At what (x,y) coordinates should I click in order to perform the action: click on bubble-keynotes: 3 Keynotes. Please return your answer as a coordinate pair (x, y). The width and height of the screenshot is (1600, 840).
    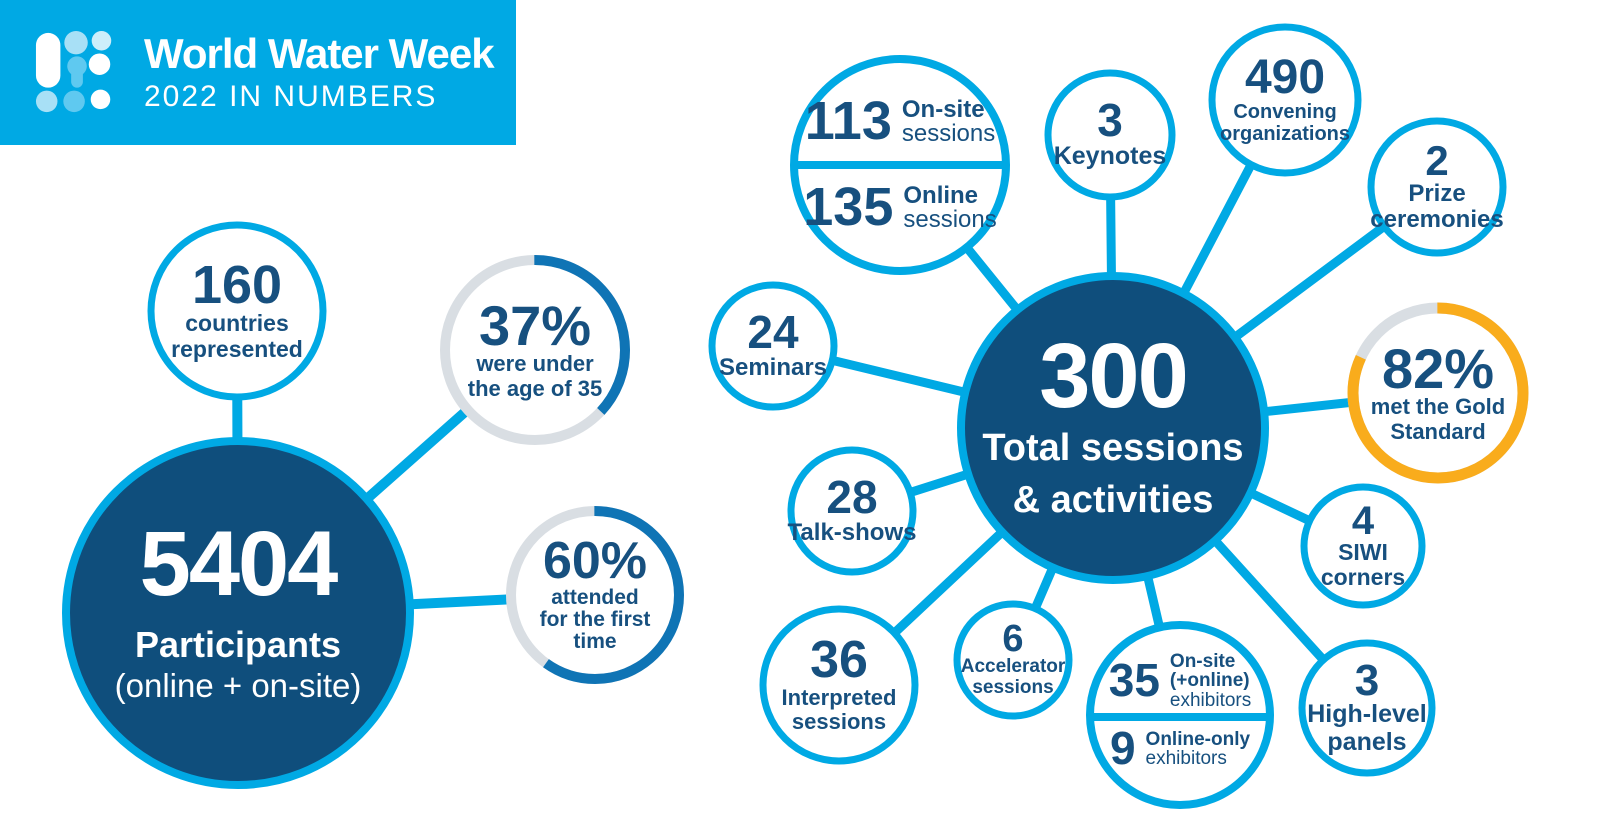
    Looking at the image, I should click on (1110, 135).